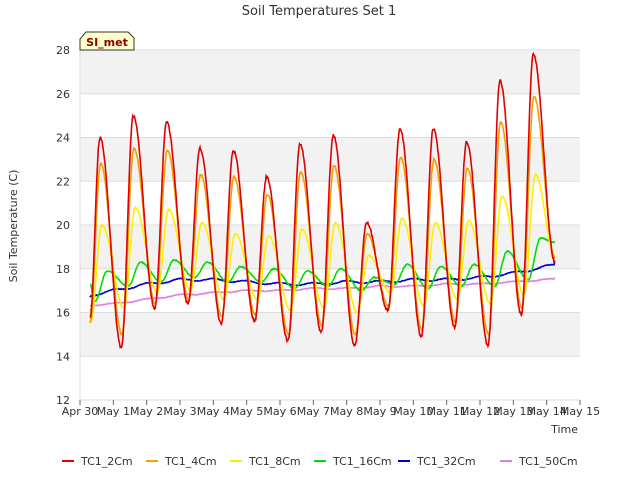 The image size is (640, 480). What do you see at coordinates (80, 411) in the screenshot?
I see `x-tick-label: Apr 30` at bounding box center [80, 411].